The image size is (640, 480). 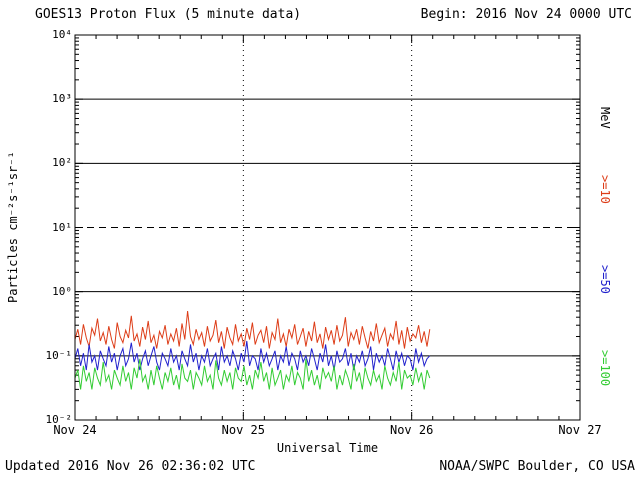 What do you see at coordinates (605, 279) in the screenshot?
I see `right-axis-label: >=50` at bounding box center [605, 279].